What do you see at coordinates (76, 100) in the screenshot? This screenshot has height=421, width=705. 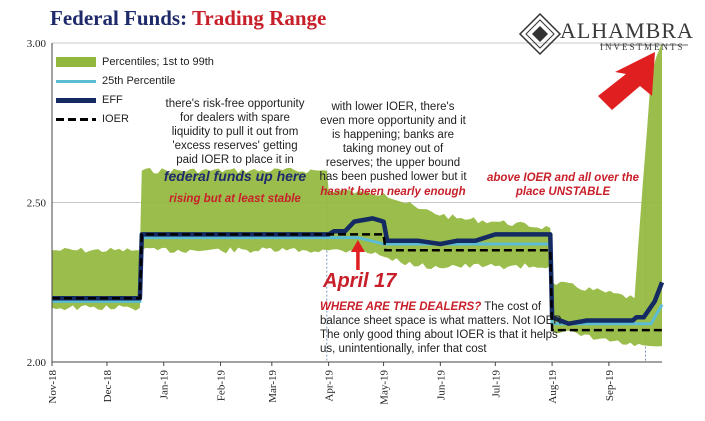 I see `legend-swatch-eff` at bounding box center [76, 100].